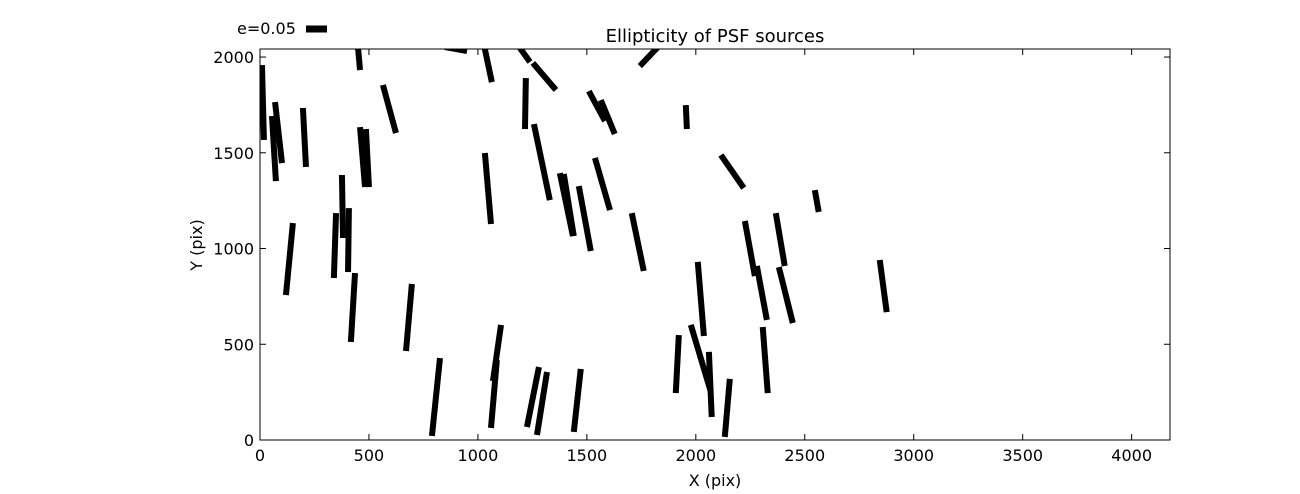 The height and width of the screenshot is (494, 1300). I want to click on chart-title: Ellipticity of PSF sources, so click(715, 36).